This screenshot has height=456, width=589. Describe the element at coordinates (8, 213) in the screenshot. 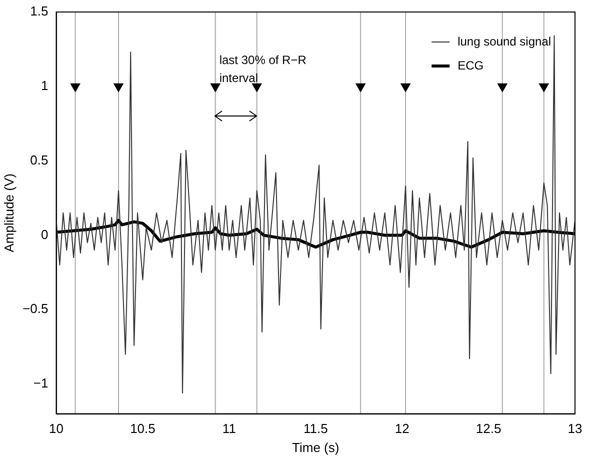

I see `y-axis-title: Amplitude (V)` at that location.